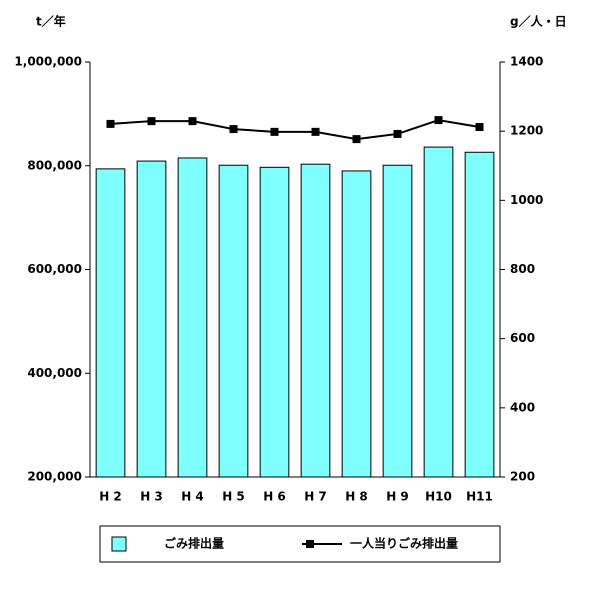 The height and width of the screenshot is (590, 605). I want to click on y-tick-label: 200,000, so click(54, 477).